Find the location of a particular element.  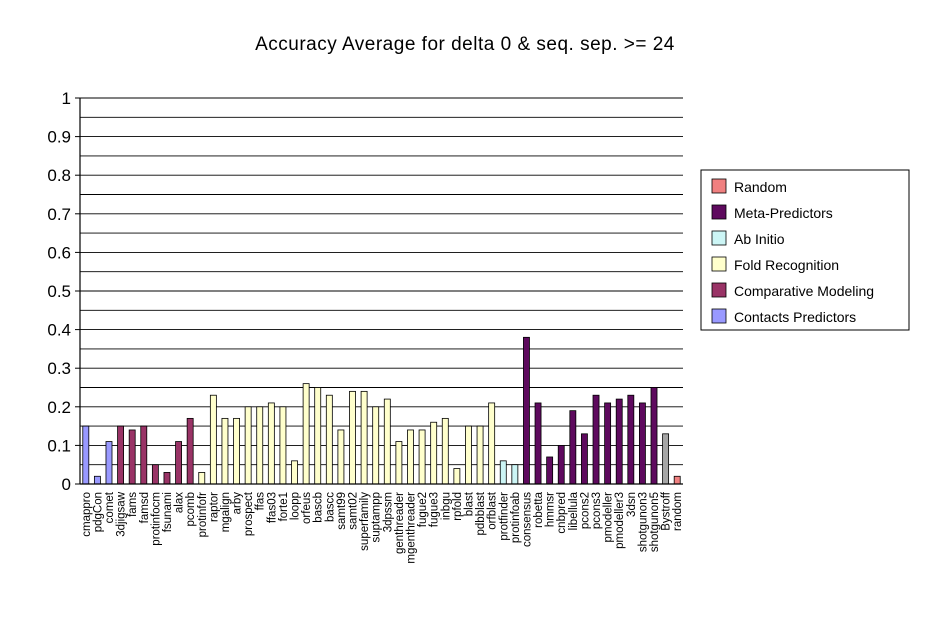

bar-loopp is located at coordinates (294, 472).